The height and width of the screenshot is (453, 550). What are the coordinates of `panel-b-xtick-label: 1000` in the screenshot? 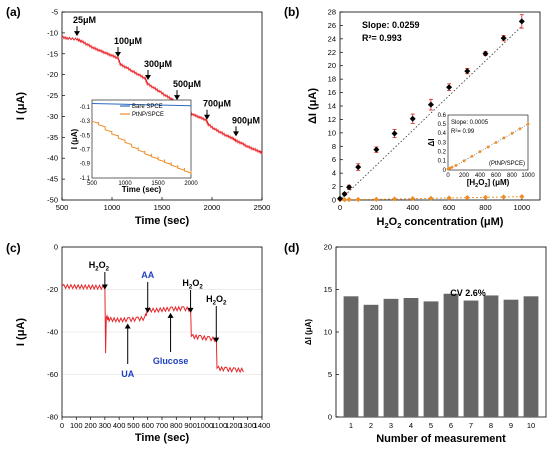 It's located at (521, 207).